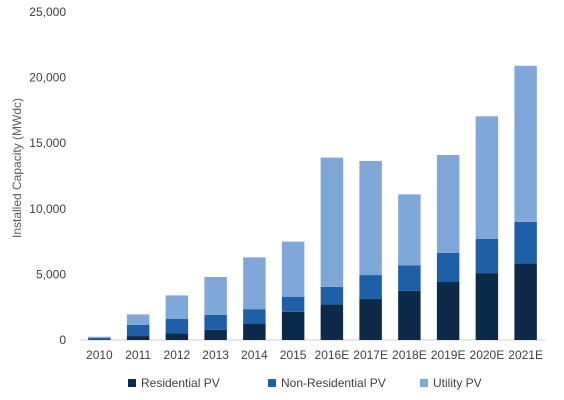 The height and width of the screenshot is (400, 564). What do you see at coordinates (370, 355) in the screenshot?
I see `x-tick-label: 2017E` at bounding box center [370, 355].